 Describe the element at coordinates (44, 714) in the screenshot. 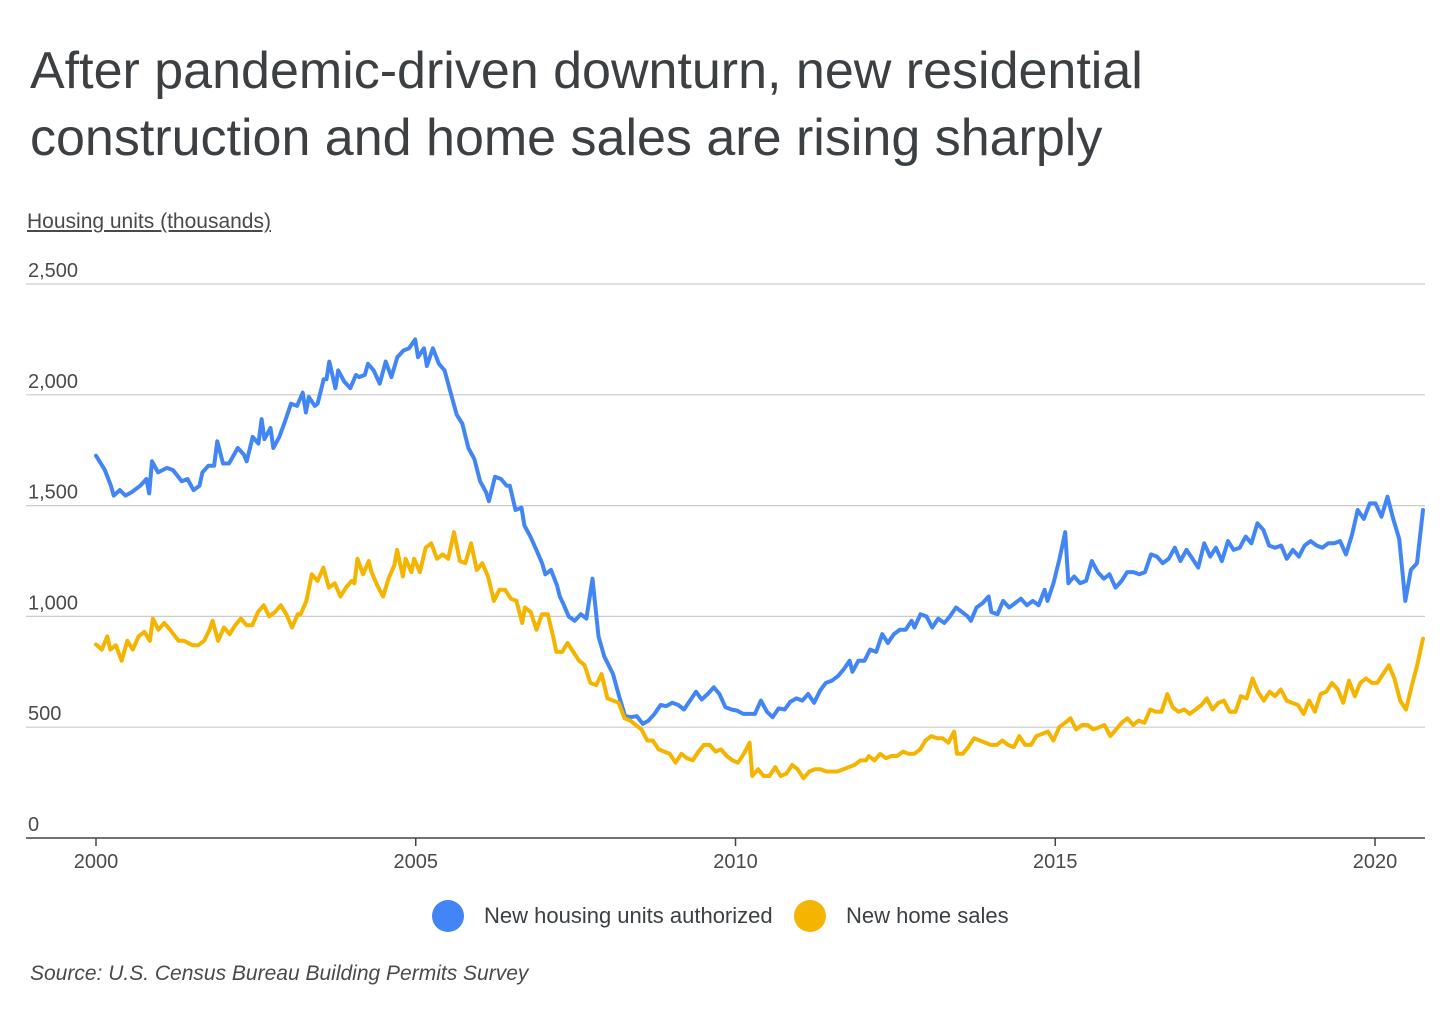

I see `y-tick-label: 500` at that location.